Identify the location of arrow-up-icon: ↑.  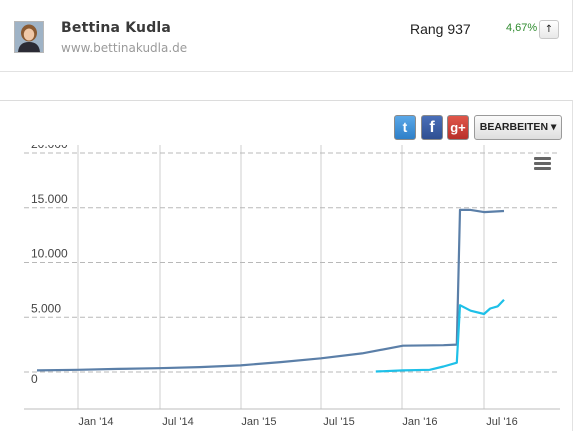
(549, 29).